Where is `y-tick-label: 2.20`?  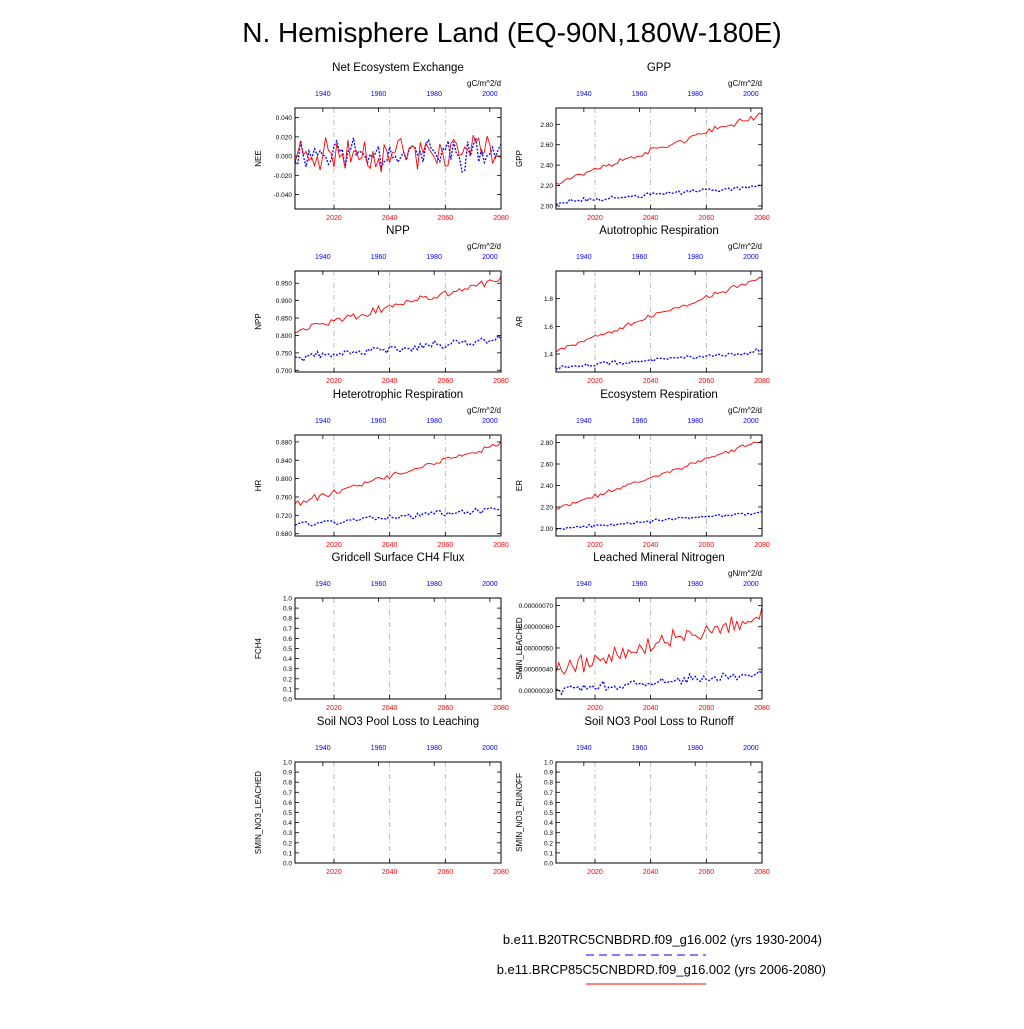 y-tick-label: 2.20 is located at coordinates (546, 507).